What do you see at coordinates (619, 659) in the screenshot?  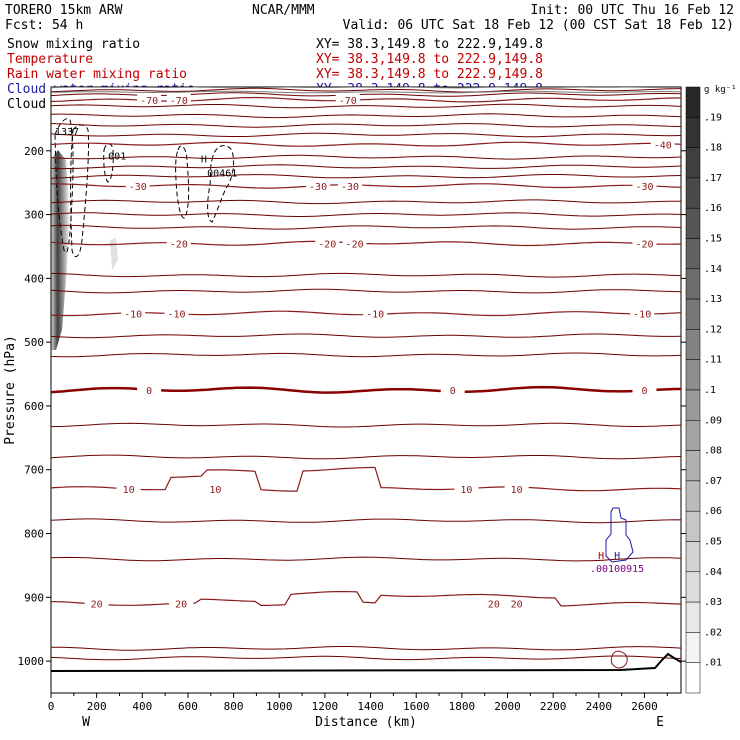 I see `rain-contour` at bounding box center [619, 659].